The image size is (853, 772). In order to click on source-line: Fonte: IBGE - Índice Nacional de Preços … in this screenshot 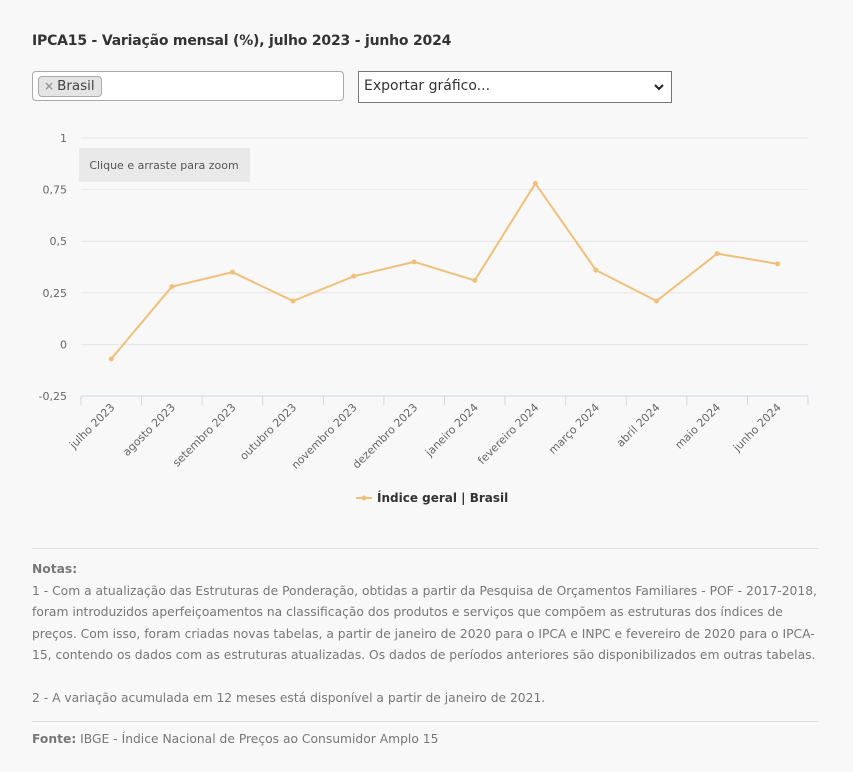, I will do `click(425, 733)`.